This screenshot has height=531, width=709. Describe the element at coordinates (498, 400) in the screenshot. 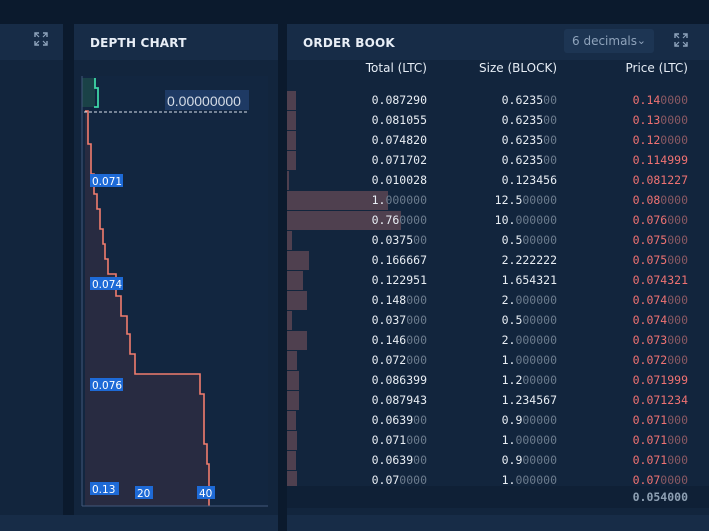

I see `order-book-row: 0.087943 1.234567 0.071234` at that location.